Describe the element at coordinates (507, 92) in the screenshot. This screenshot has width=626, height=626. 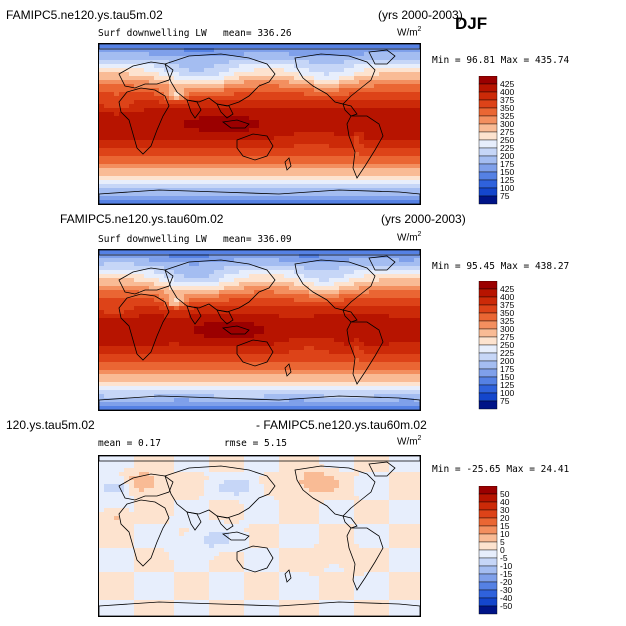
I see `colorbar-tick-label: 400` at that location.